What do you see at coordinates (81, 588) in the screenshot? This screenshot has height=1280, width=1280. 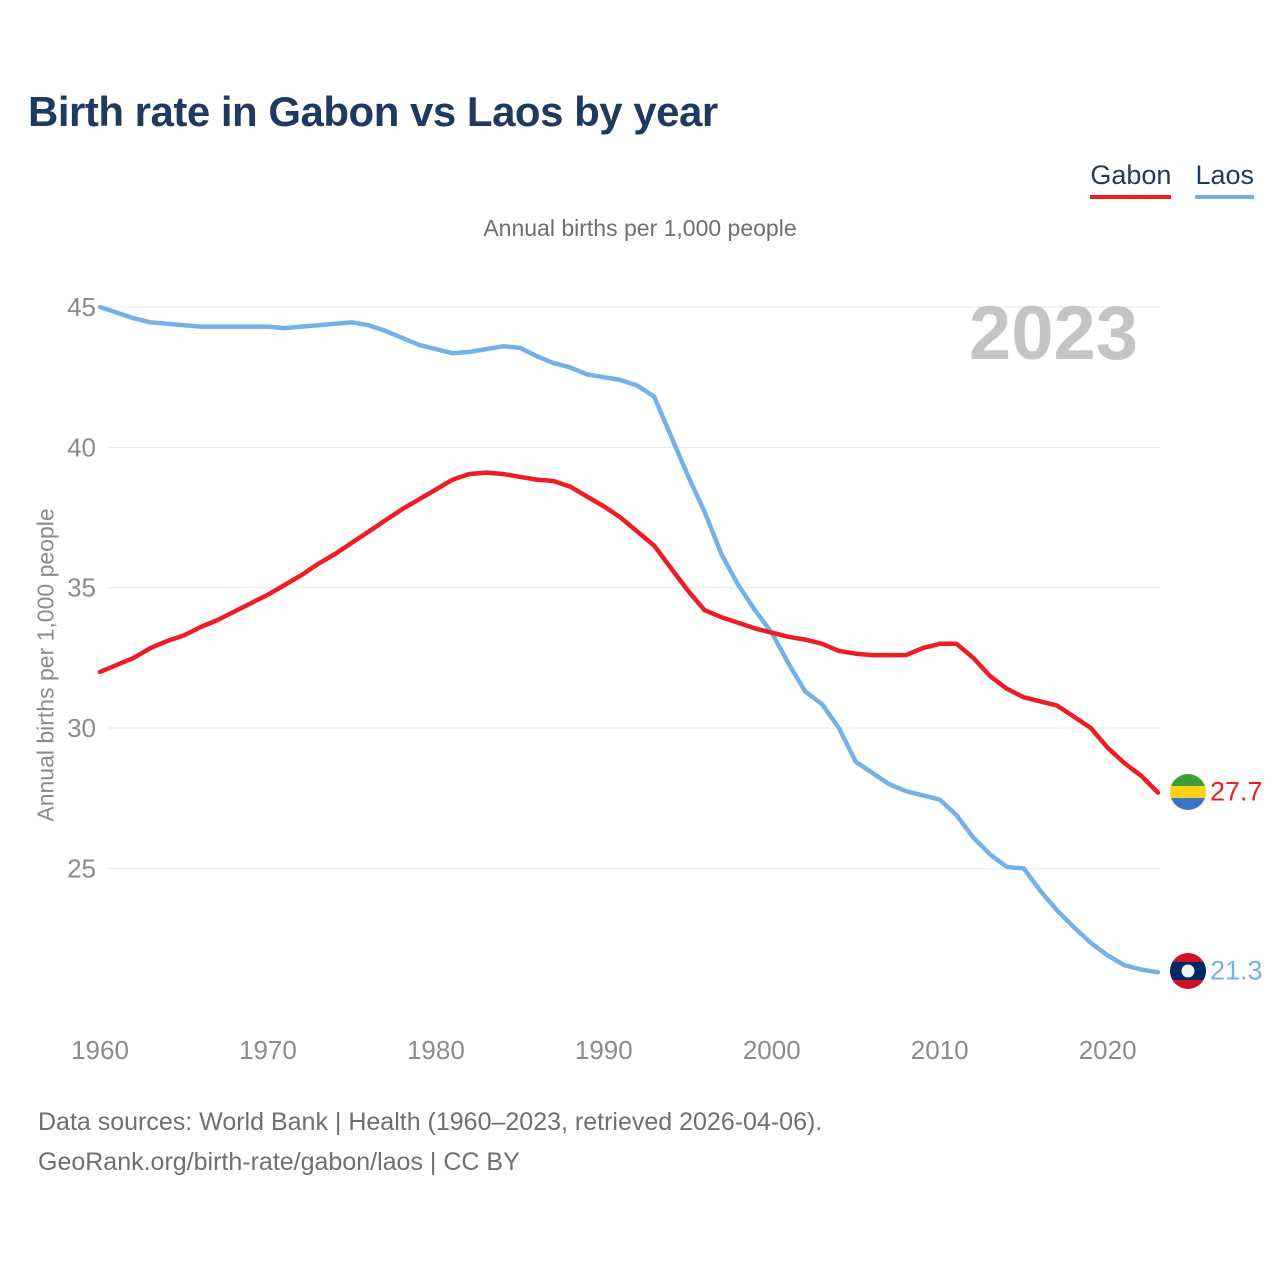 I see `y-tick-label: 35` at bounding box center [81, 588].